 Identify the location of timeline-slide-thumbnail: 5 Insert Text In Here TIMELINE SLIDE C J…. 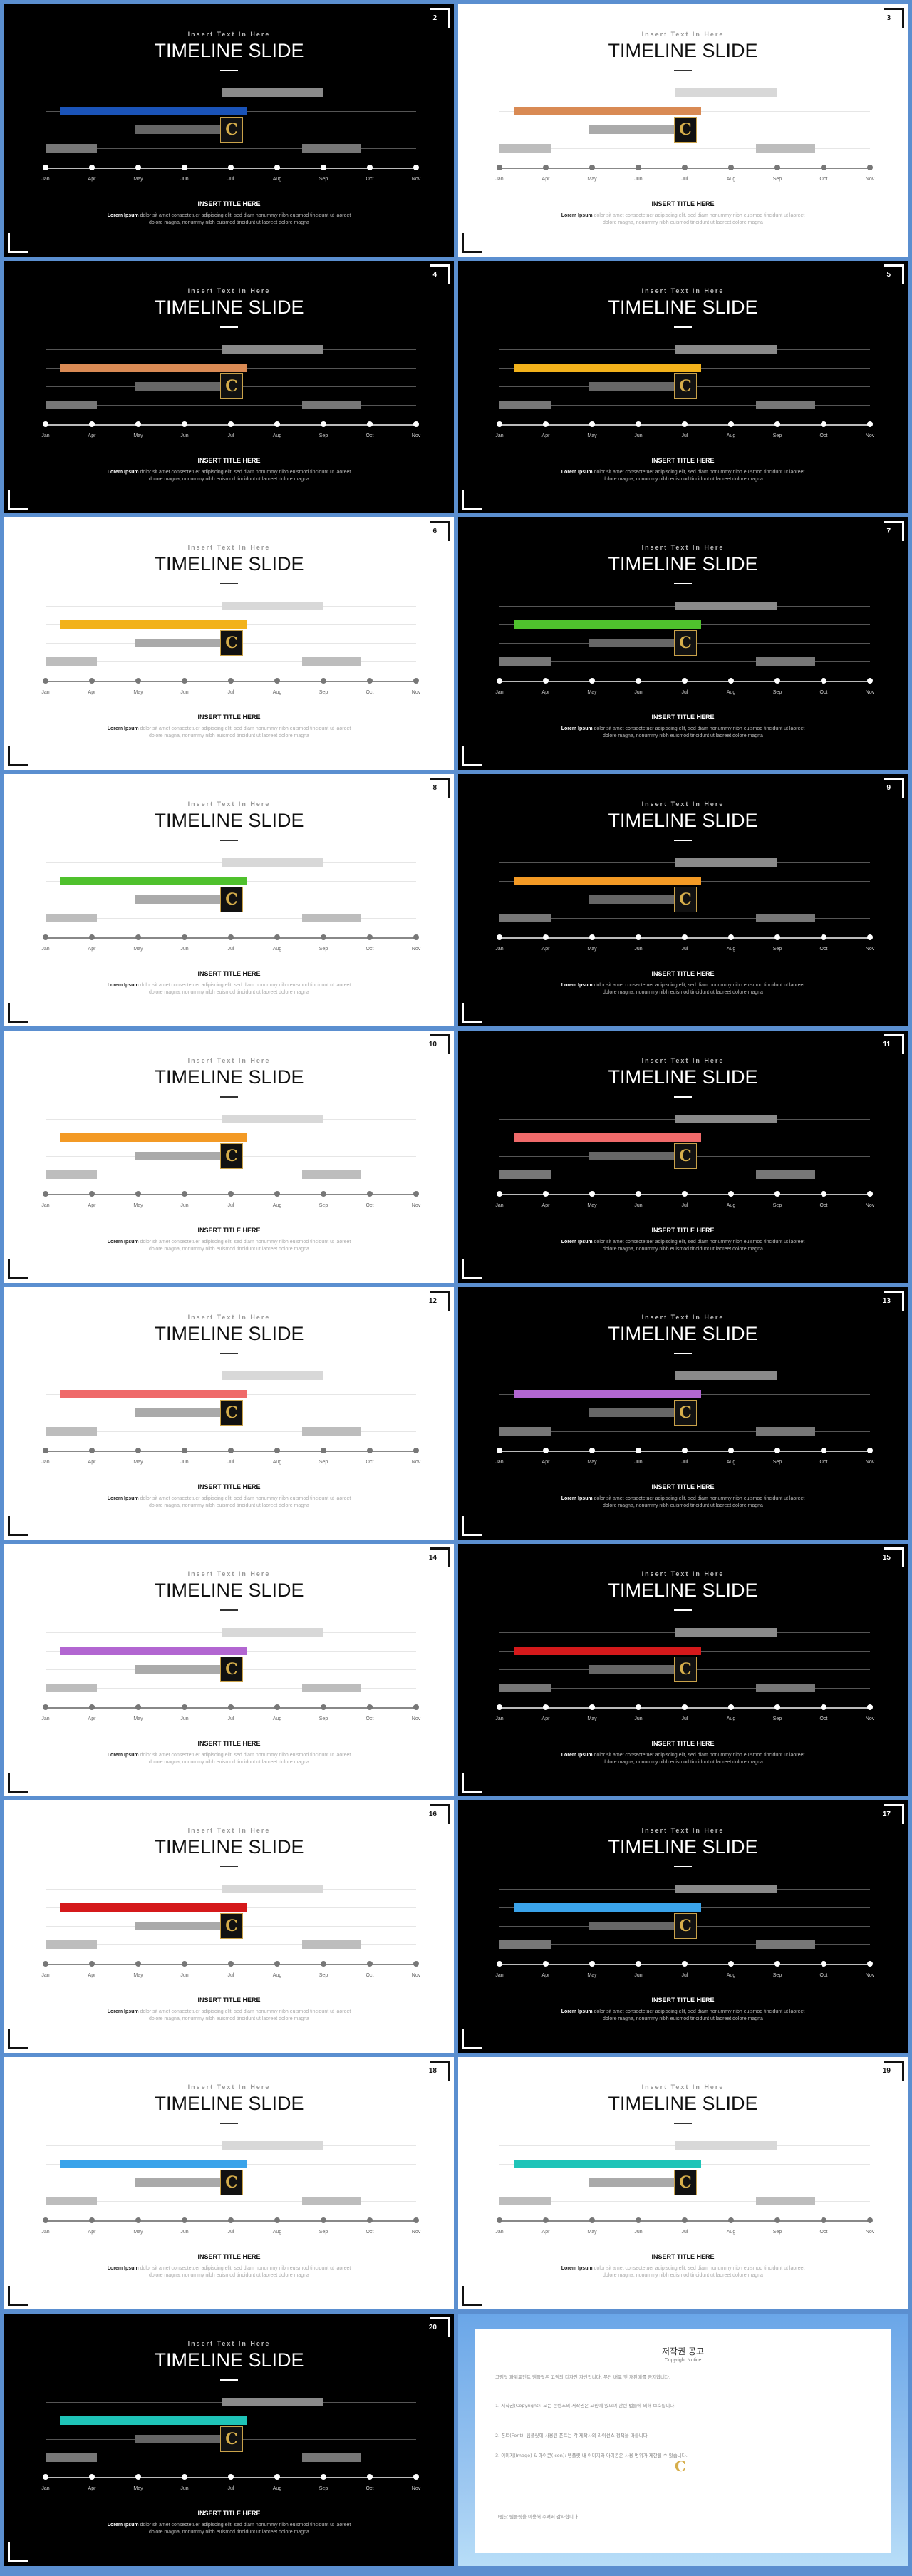
(683, 387).